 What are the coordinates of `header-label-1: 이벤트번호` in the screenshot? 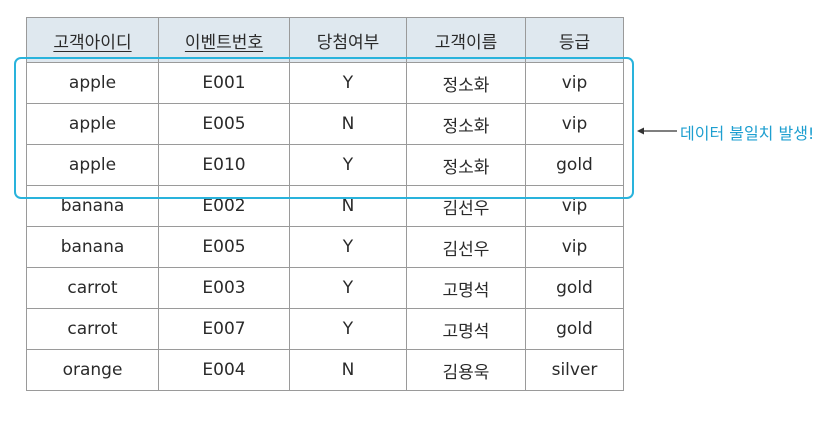 It's located at (224, 42).